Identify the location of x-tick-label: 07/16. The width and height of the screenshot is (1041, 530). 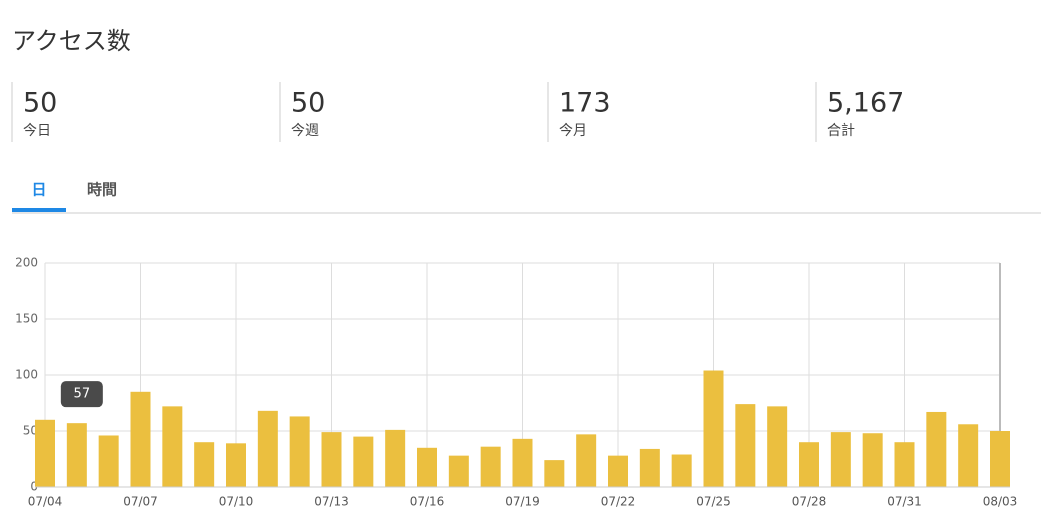
(427, 502).